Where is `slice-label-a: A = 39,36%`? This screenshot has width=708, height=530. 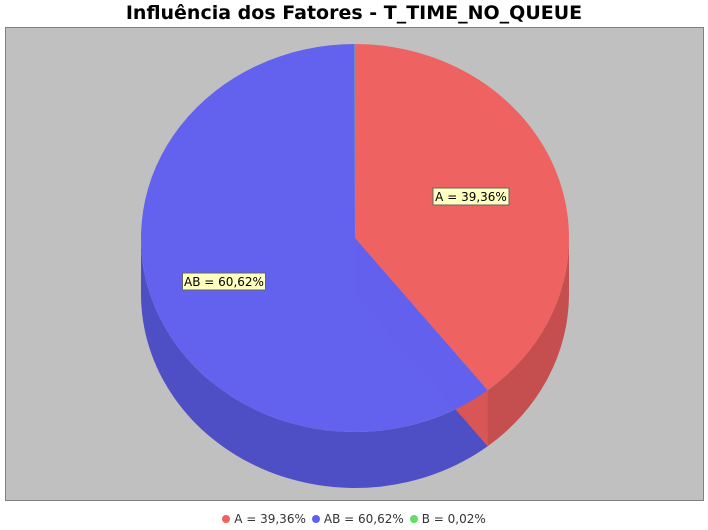 slice-label-a: A = 39,36% is located at coordinates (471, 196).